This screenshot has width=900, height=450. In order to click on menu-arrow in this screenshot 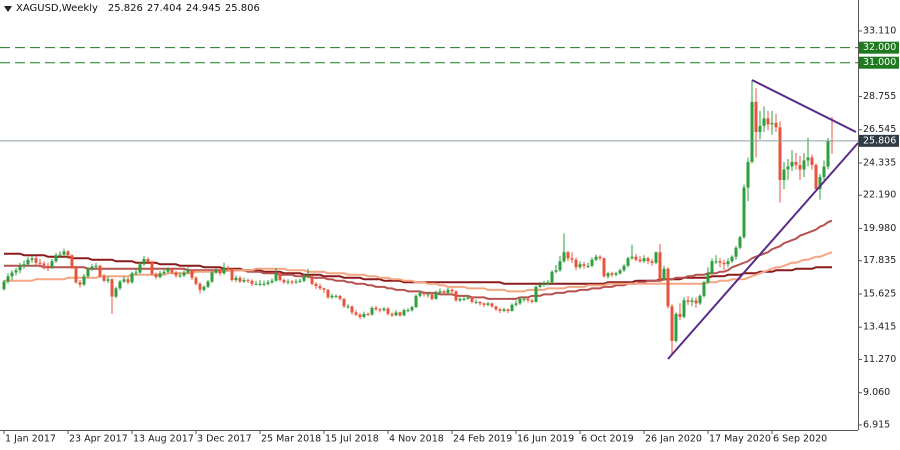, I will do `click(8, 8)`.